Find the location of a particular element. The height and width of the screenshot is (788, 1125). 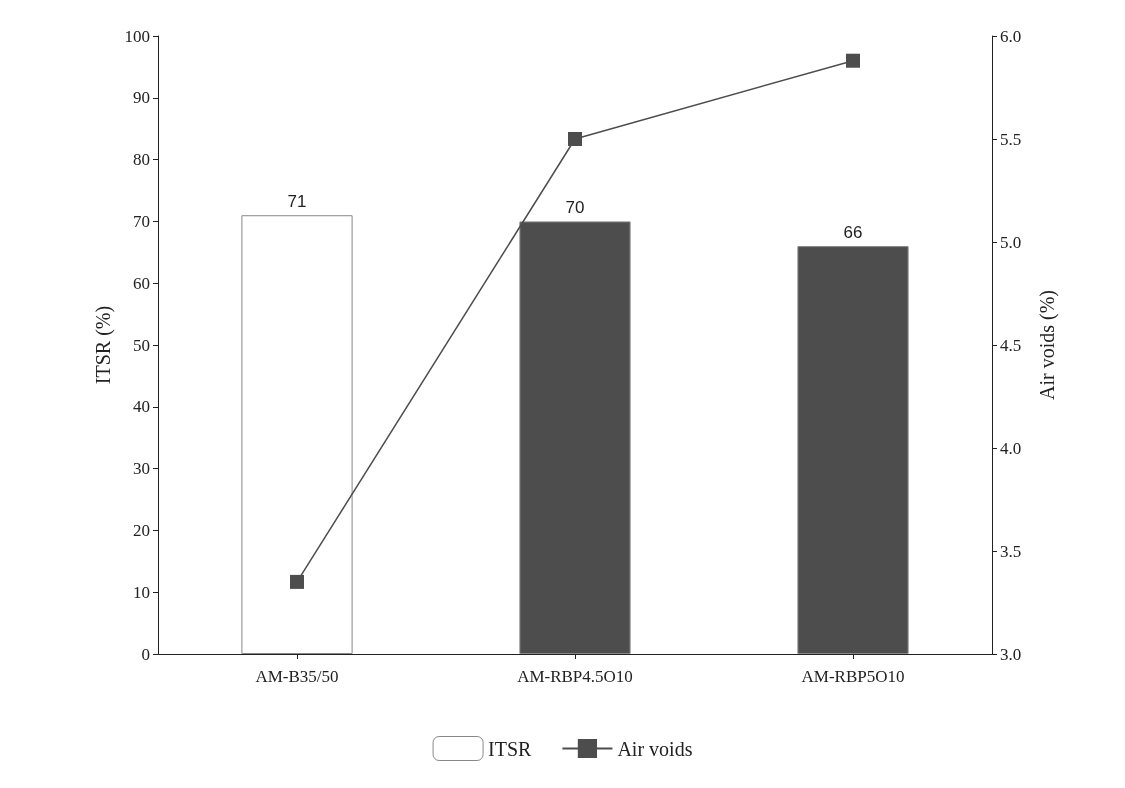

y2-tick-label: 5.5 is located at coordinates (1011, 139).